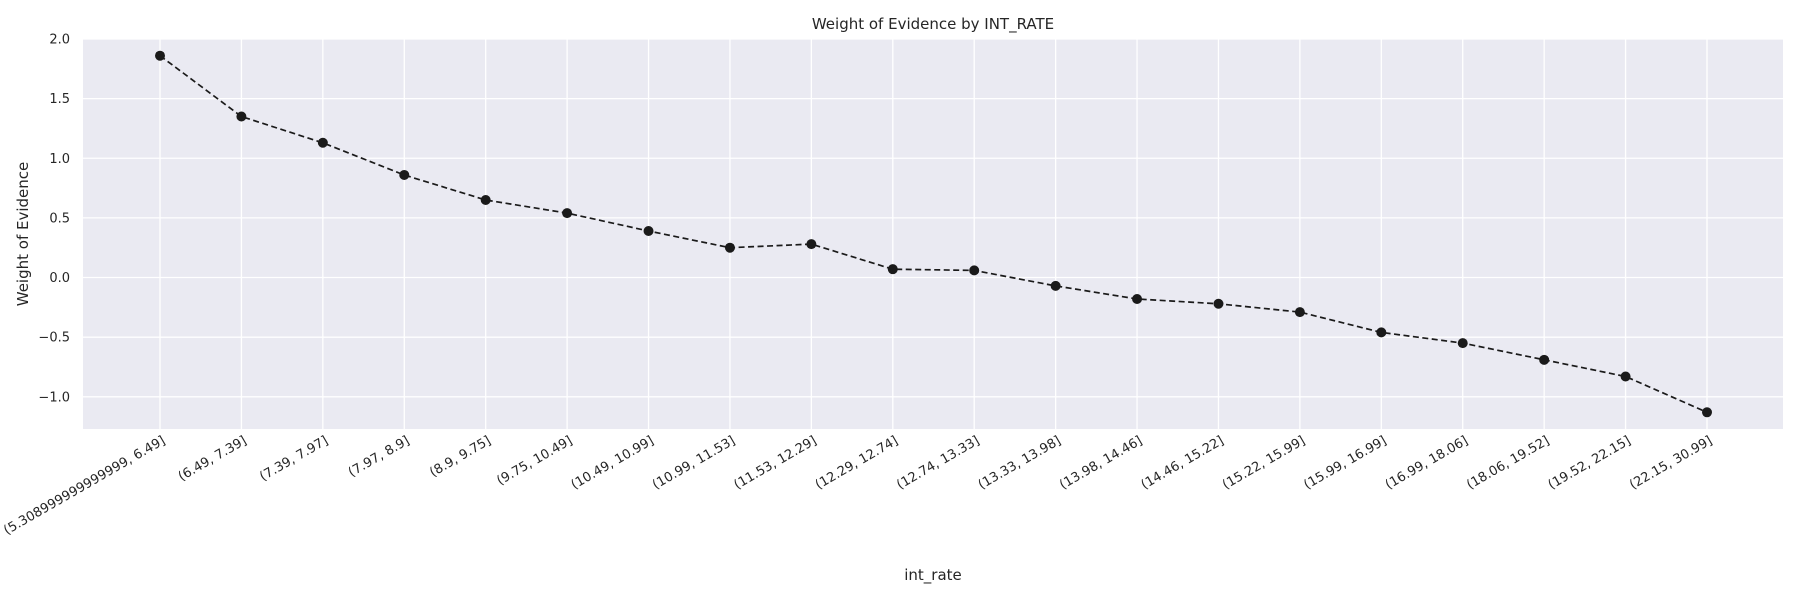  I want to click on y-tick-label: −1.0, so click(54, 397).